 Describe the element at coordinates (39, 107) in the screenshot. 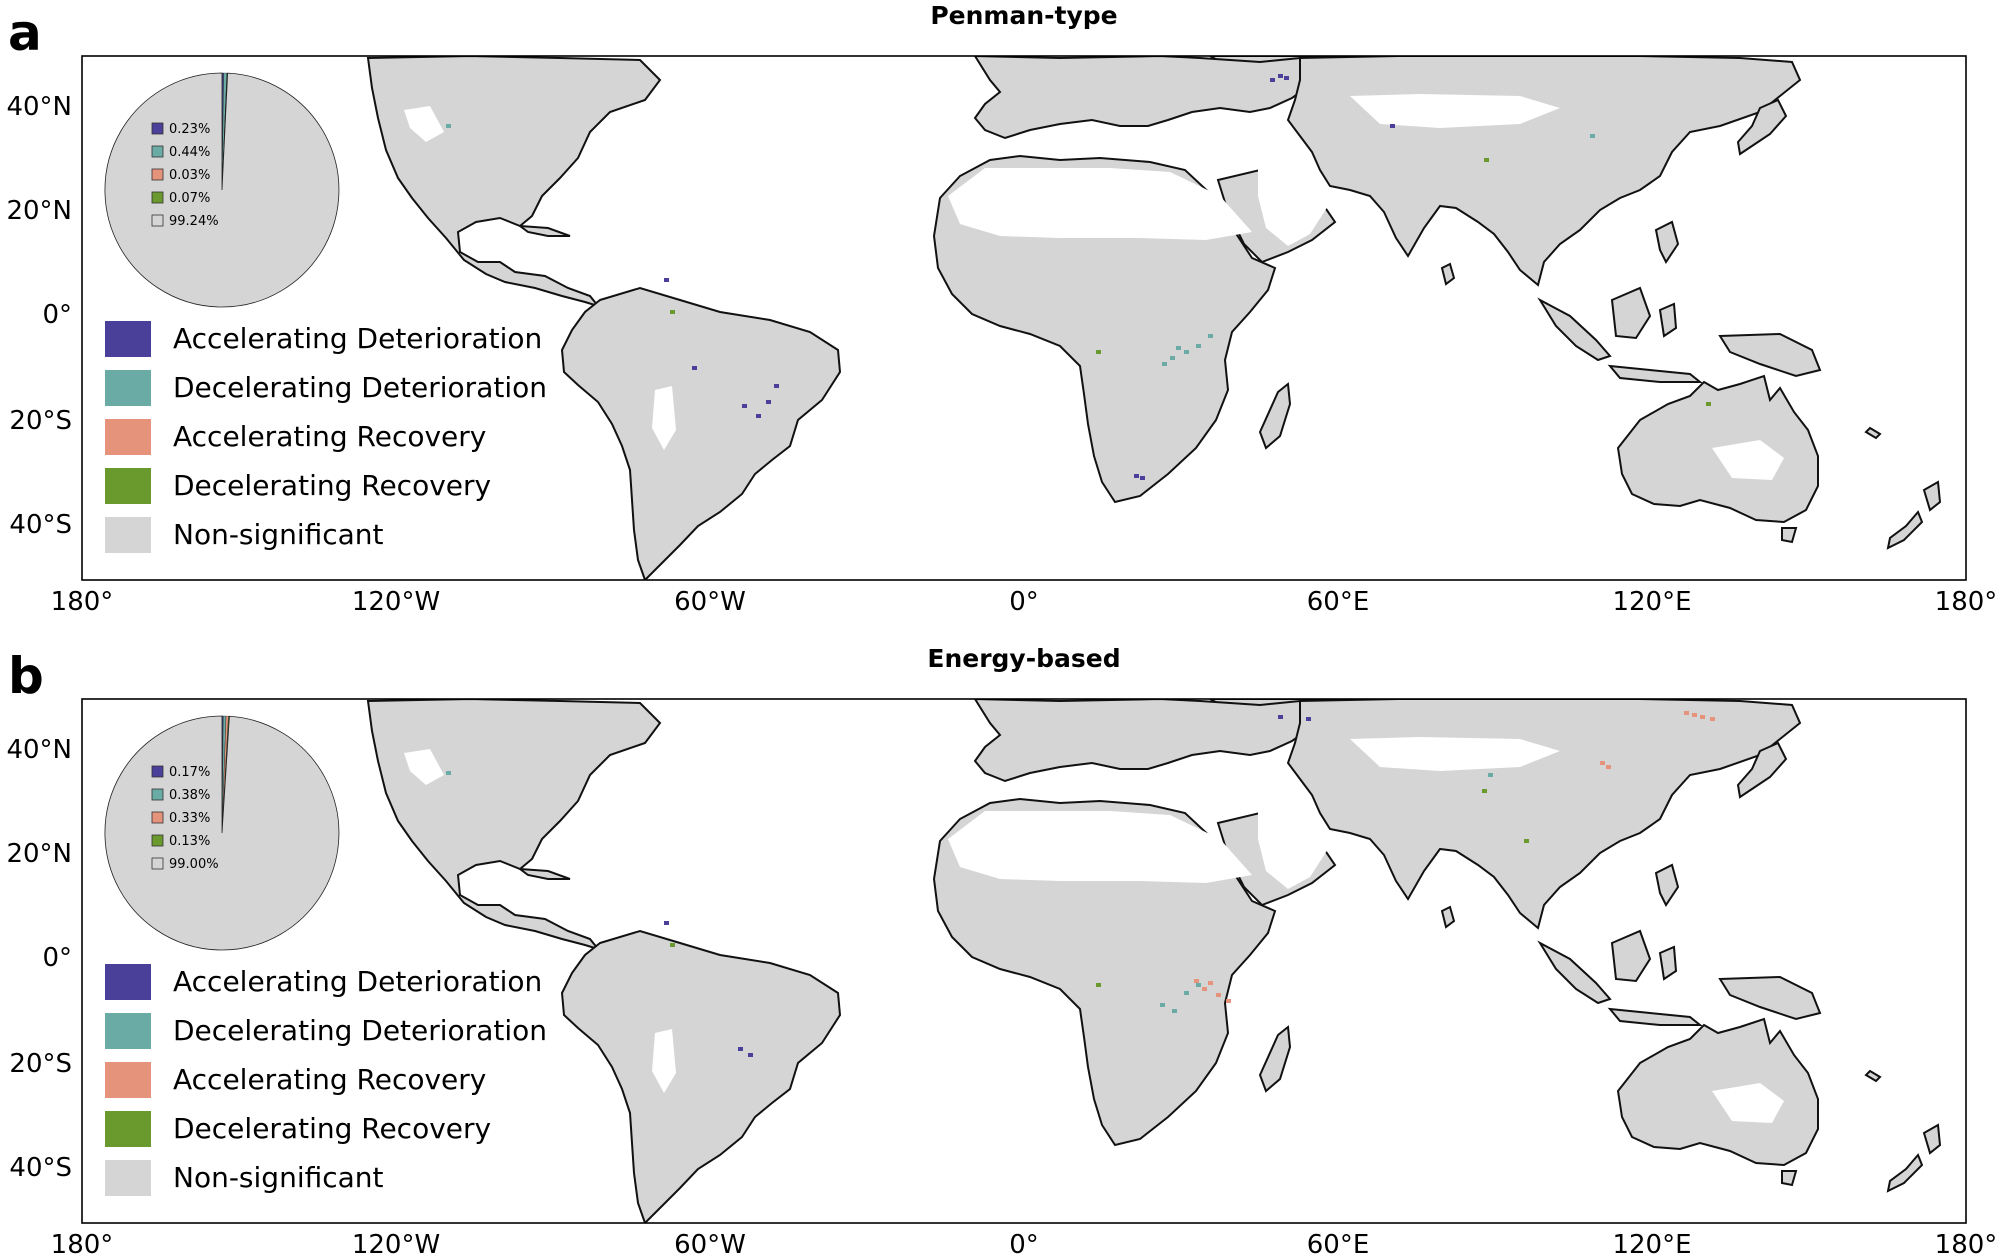

I see `lat-tick-label: 40°N` at that location.